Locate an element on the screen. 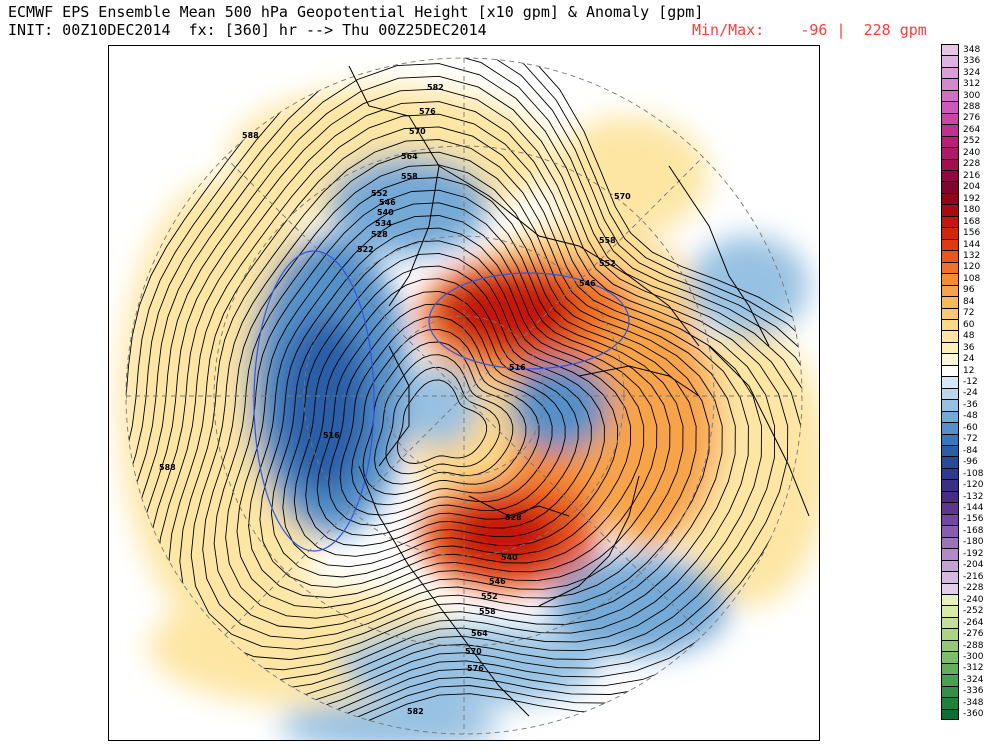 The height and width of the screenshot is (756, 1008). colorbar-label: 252 is located at coordinates (972, 141).